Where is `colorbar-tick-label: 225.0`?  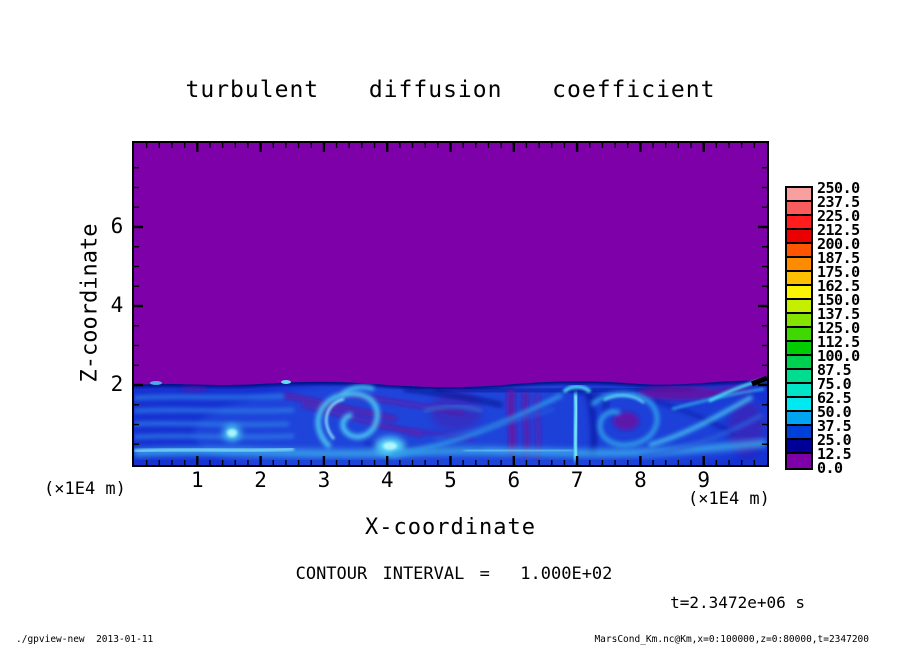
colorbar-tick-label: 225.0 is located at coordinates (838, 216).